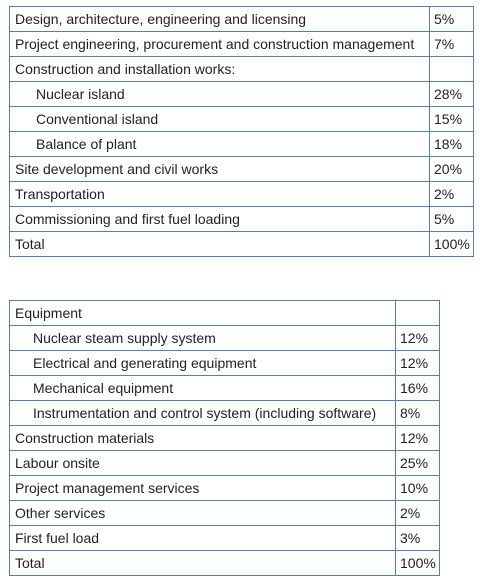 The image size is (480, 580). I want to click on row-label: Electrical and generating equipment, so click(202, 363).